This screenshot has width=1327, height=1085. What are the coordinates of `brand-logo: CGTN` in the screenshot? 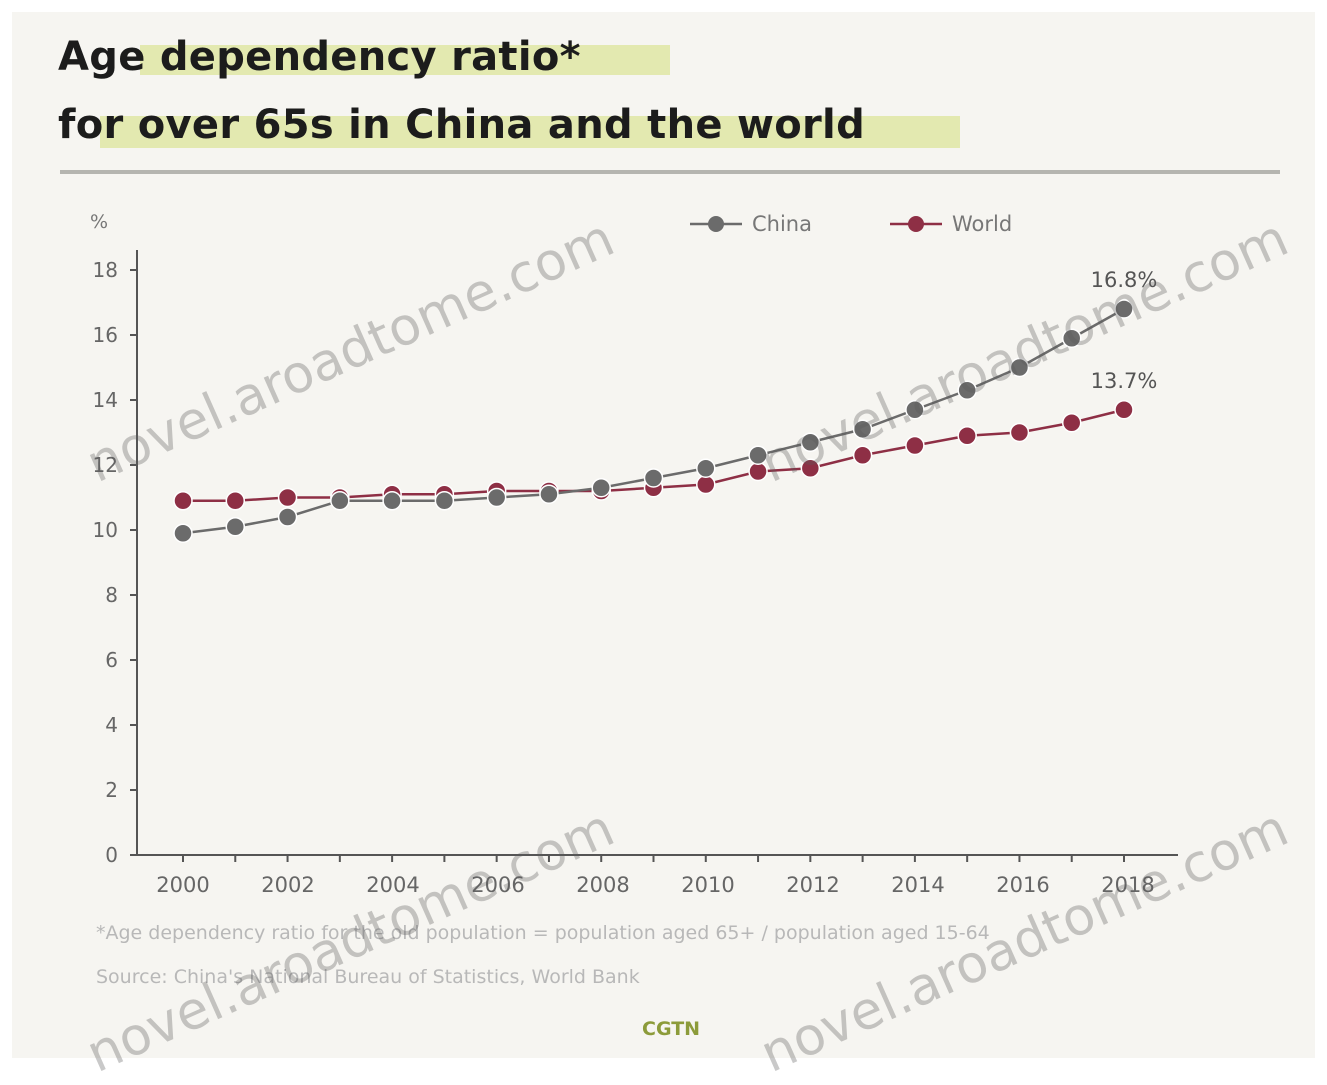 It's located at (671, 1029).